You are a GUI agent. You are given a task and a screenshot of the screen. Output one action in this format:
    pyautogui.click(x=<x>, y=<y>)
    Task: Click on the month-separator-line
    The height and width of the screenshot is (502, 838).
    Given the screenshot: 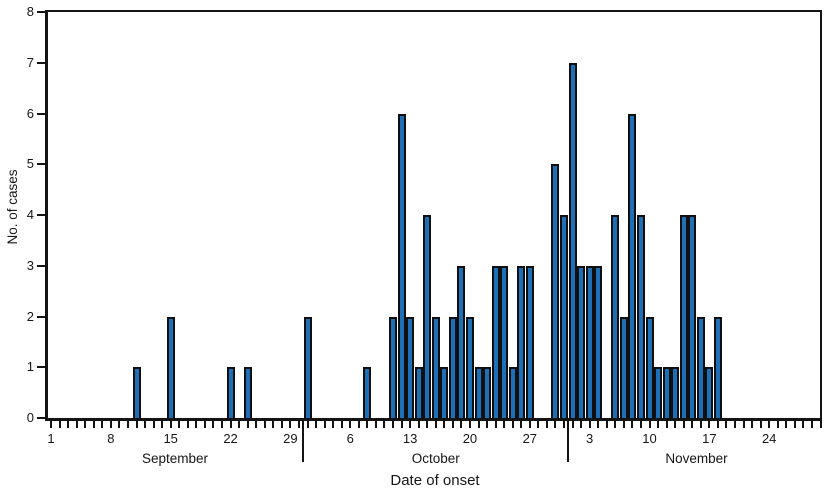 What is the action you would take?
    pyautogui.click(x=568, y=441)
    